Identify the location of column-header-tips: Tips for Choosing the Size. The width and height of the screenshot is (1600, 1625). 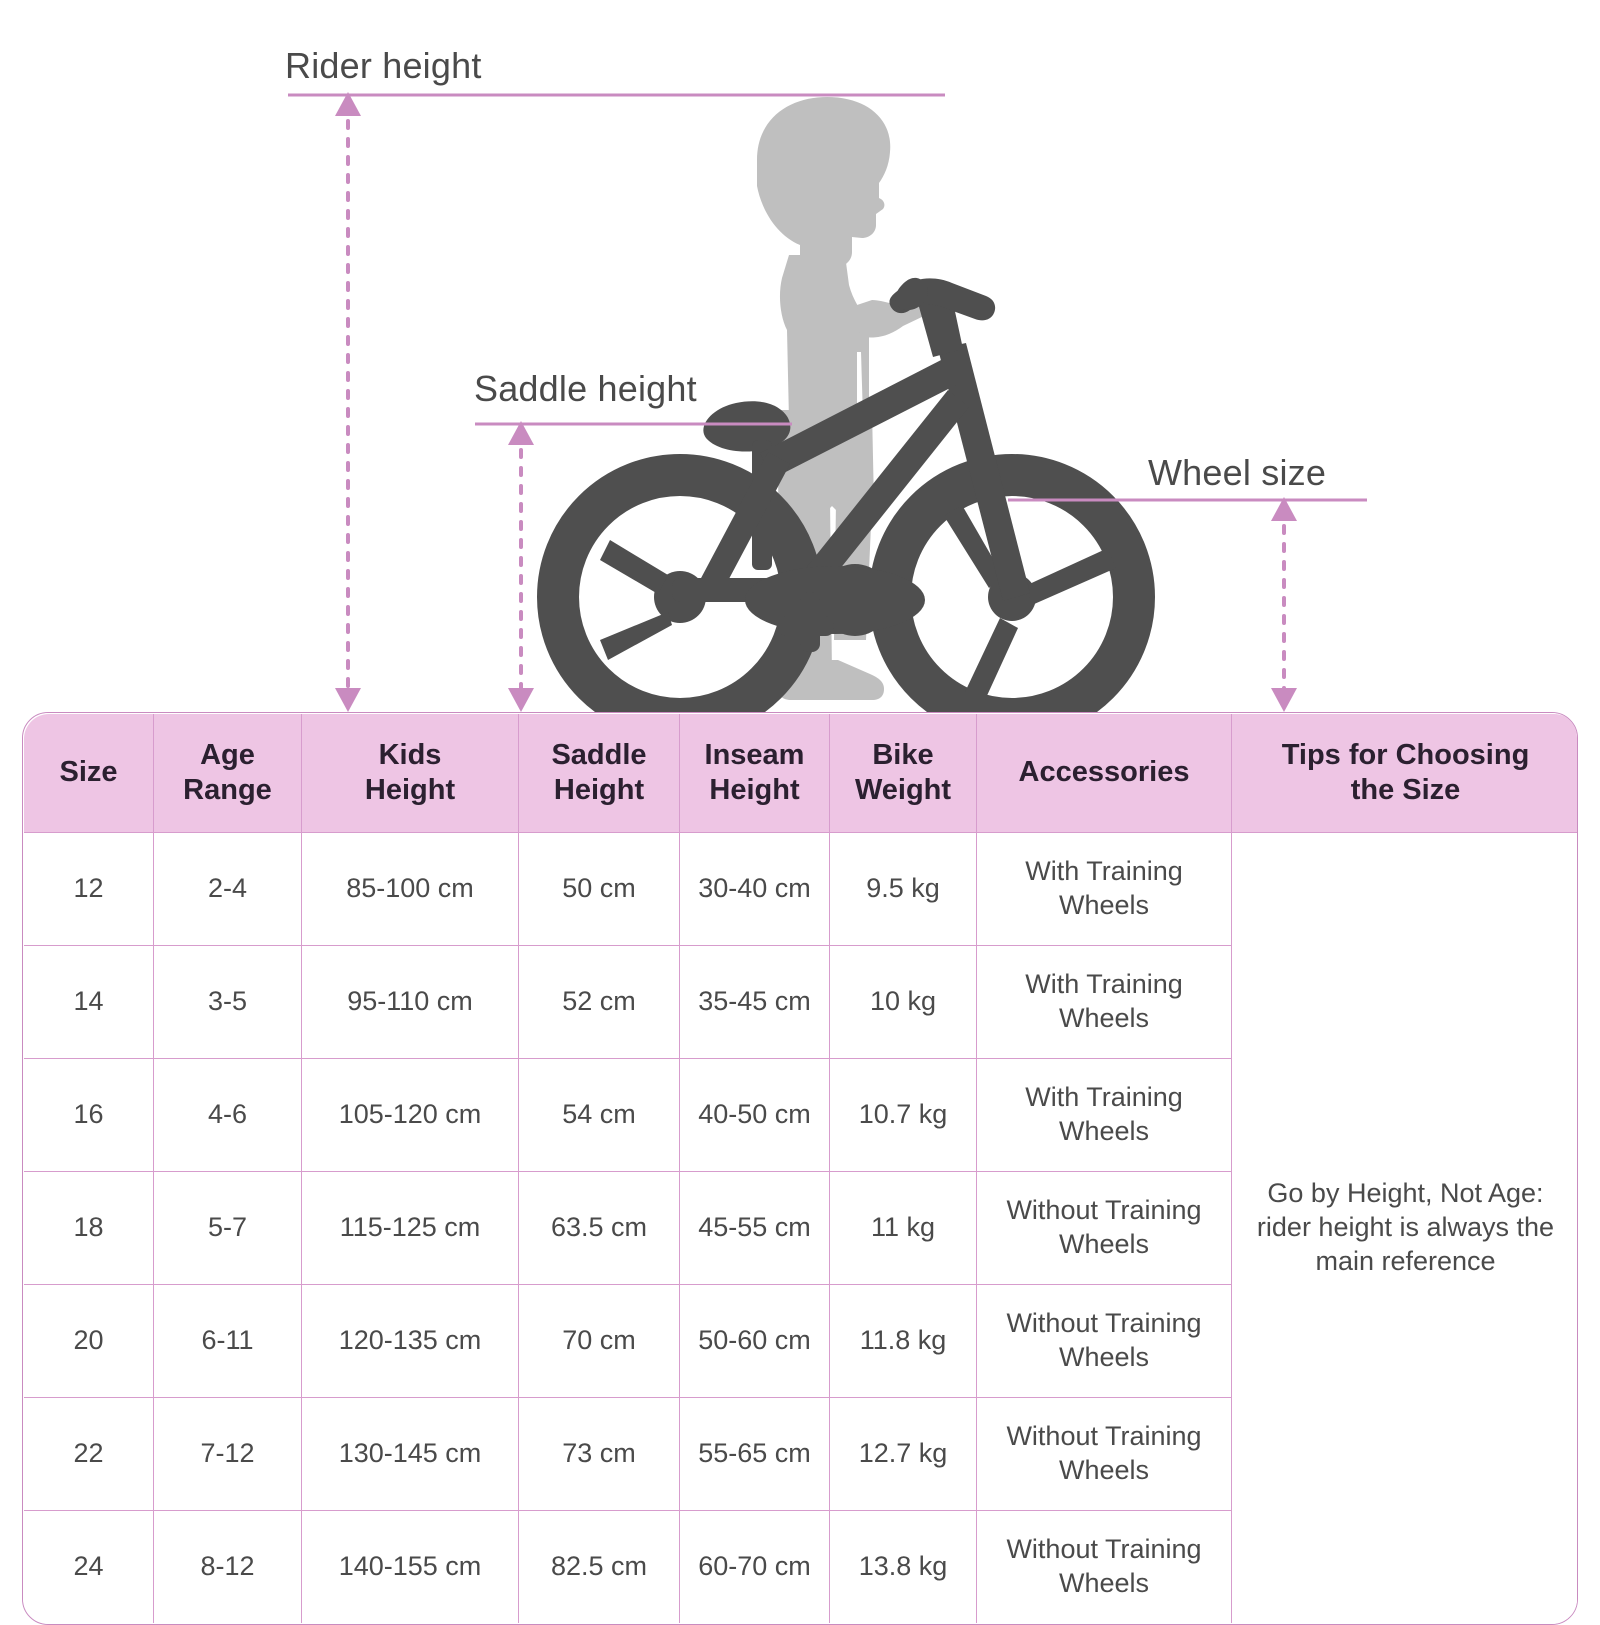
(1404, 773).